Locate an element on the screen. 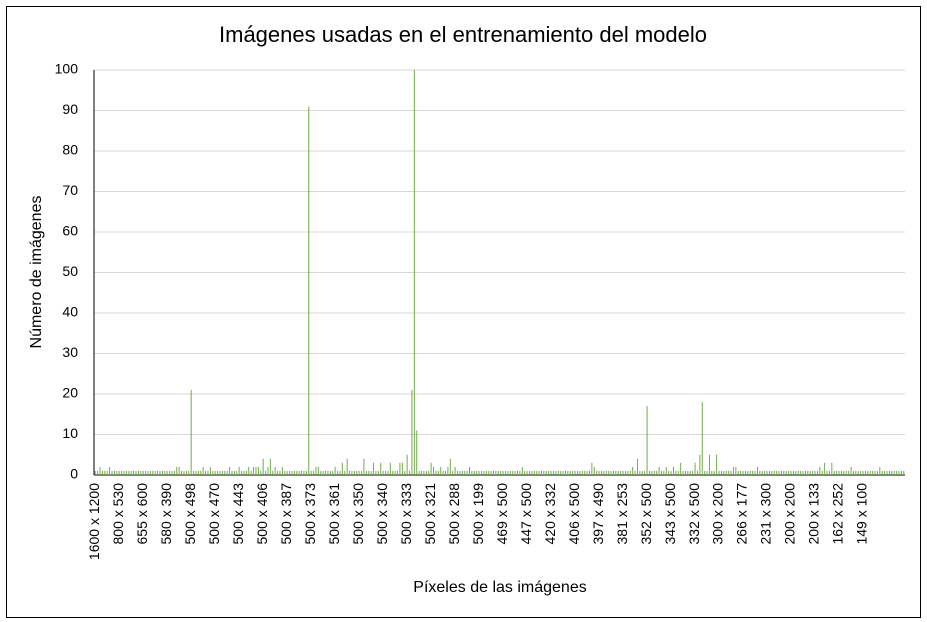 The image size is (927, 622). x-tick-label: 500 x 288 is located at coordinates (454, 514).